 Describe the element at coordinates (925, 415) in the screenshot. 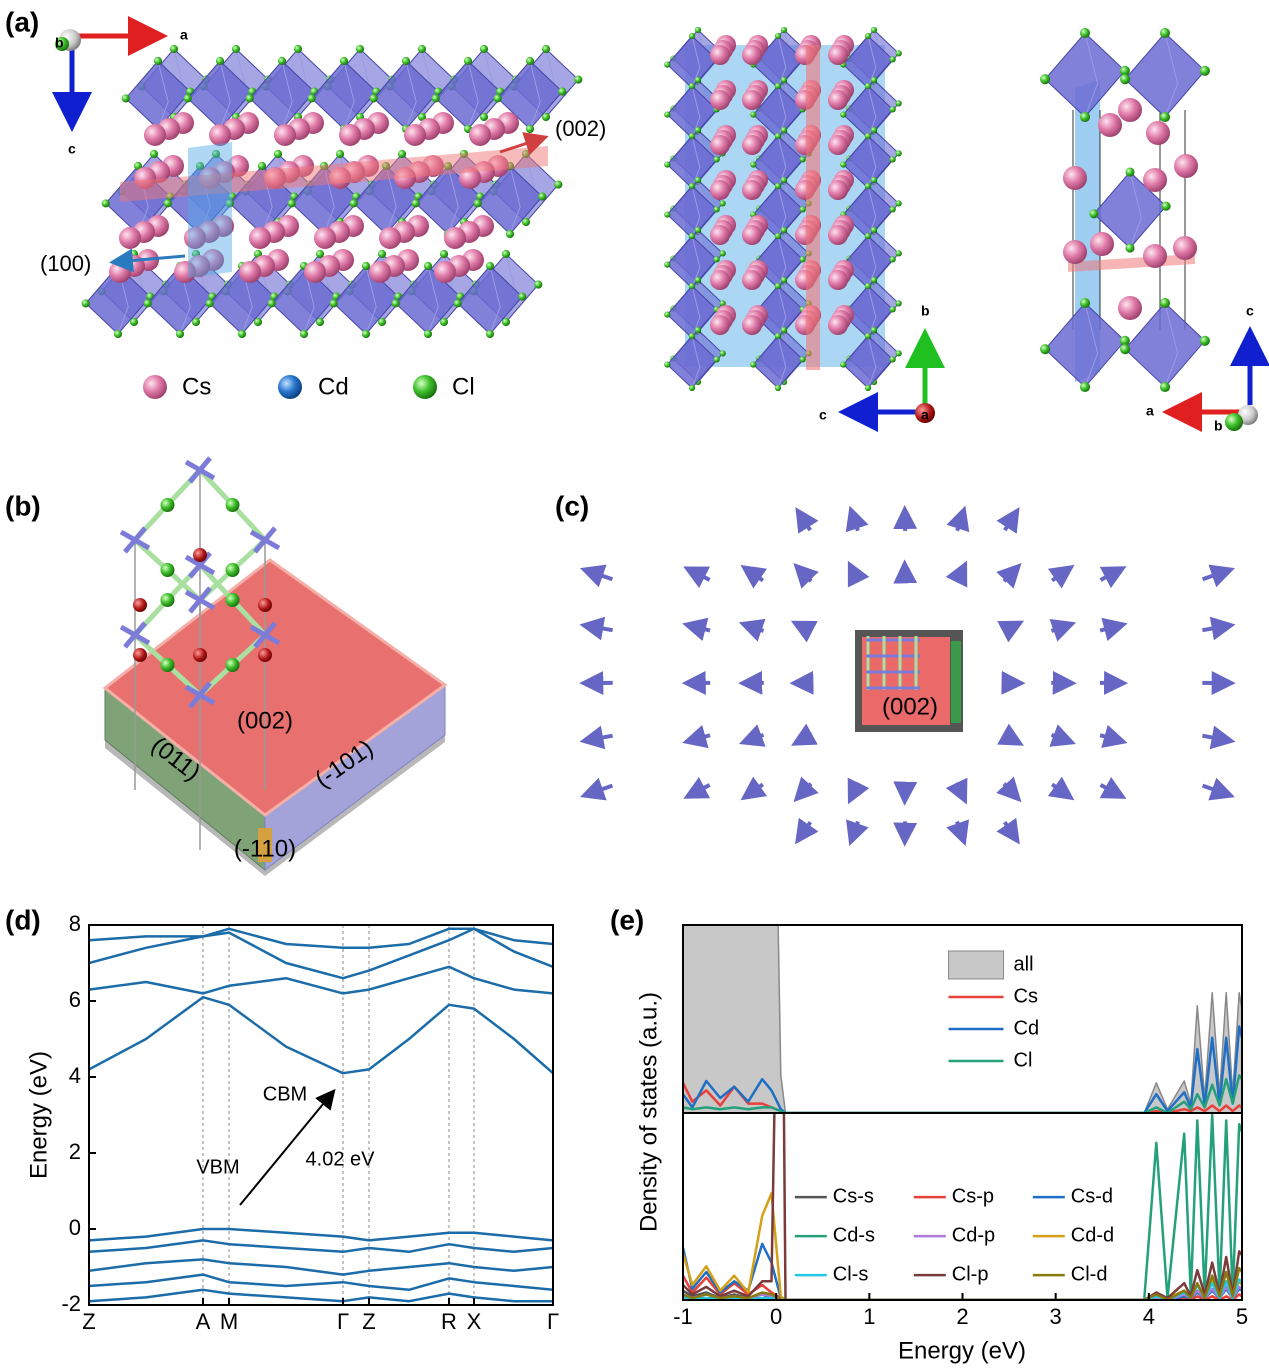

I see `axis-label: a` at that location.